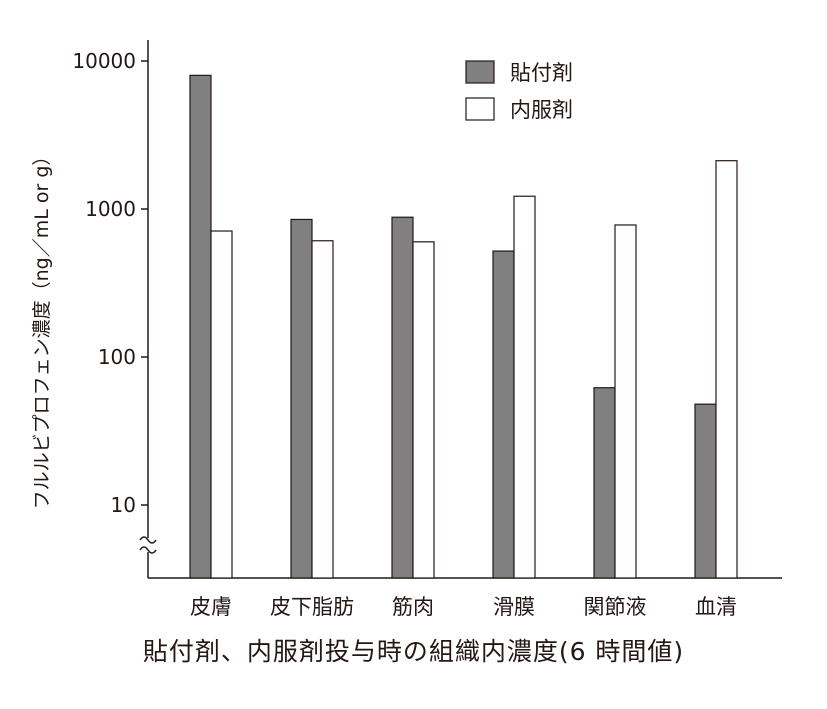 The image size is (827, 709). What do you see at coordinates (312, 607) in the screenshot?
I see `x-category-label: 皮下脂肪` at bounding box center [312, 607].